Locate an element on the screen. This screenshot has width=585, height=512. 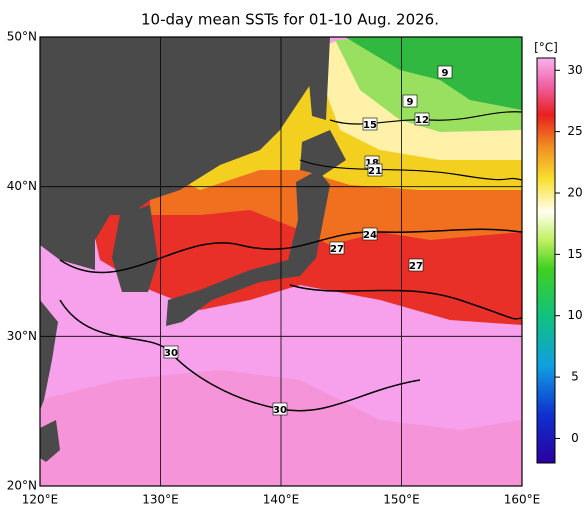
contour-label: 24 is located at coordinates (370, 235).